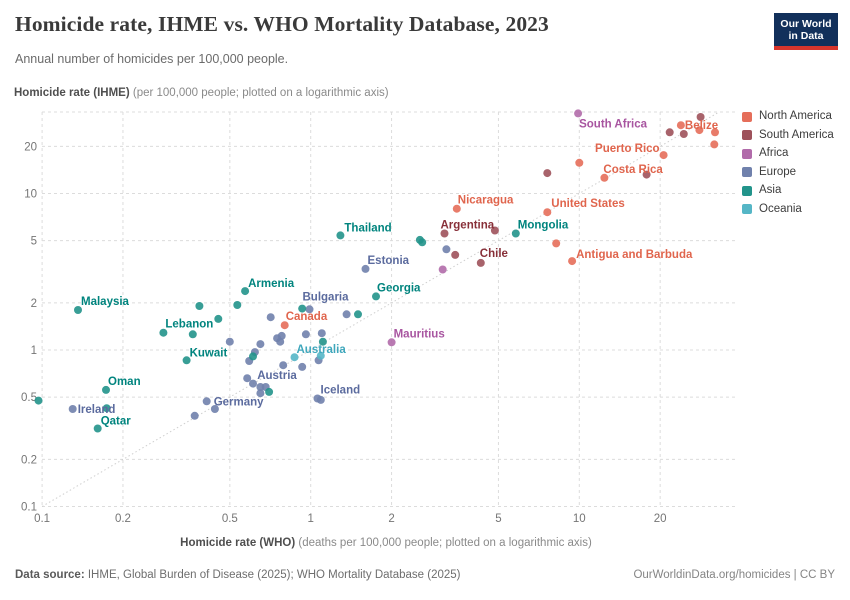 The width and height of the screenshot is (850, 600). What do you see at coordinates (494, 254) in the screenshot?
I see `country-label-chile: Chile` at bounding box center [494, 254].